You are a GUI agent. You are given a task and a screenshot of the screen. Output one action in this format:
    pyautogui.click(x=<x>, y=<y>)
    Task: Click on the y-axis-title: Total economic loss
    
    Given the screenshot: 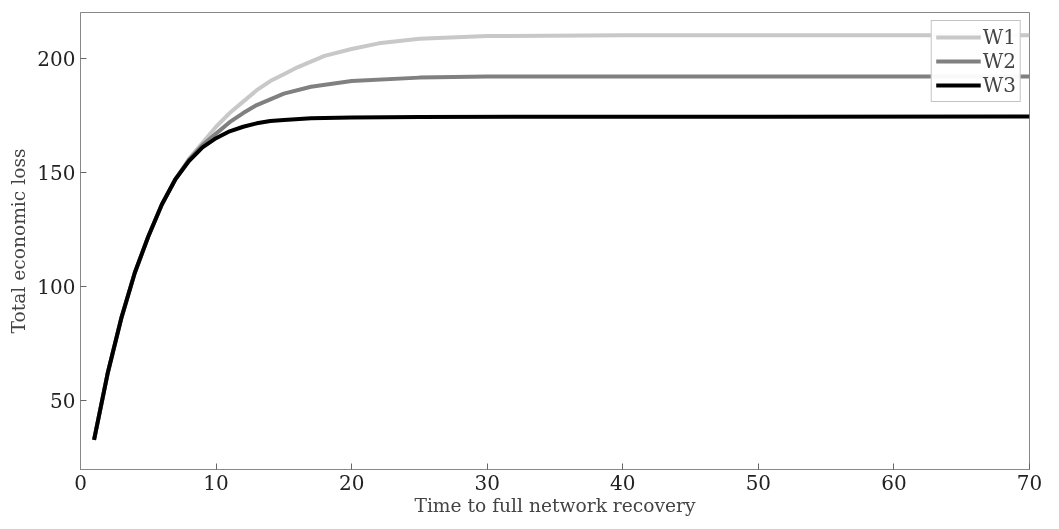 What is the action you would take?
    pyautogui.click(x=19, y=241)
    